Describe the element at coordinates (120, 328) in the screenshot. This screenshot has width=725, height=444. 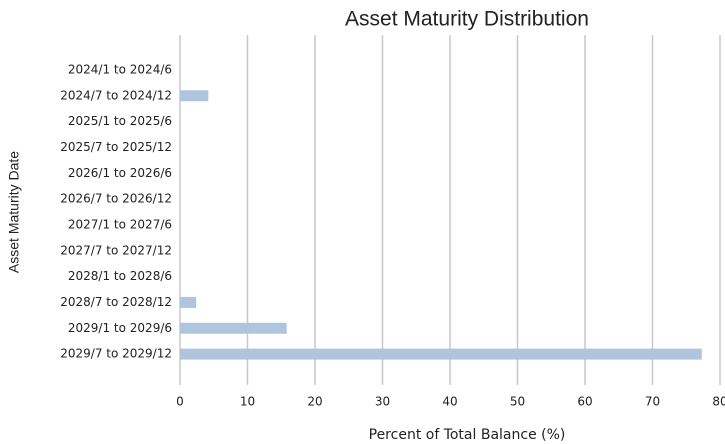
I see `y-tick-label: 2029/1 to 2029/6` at that location.